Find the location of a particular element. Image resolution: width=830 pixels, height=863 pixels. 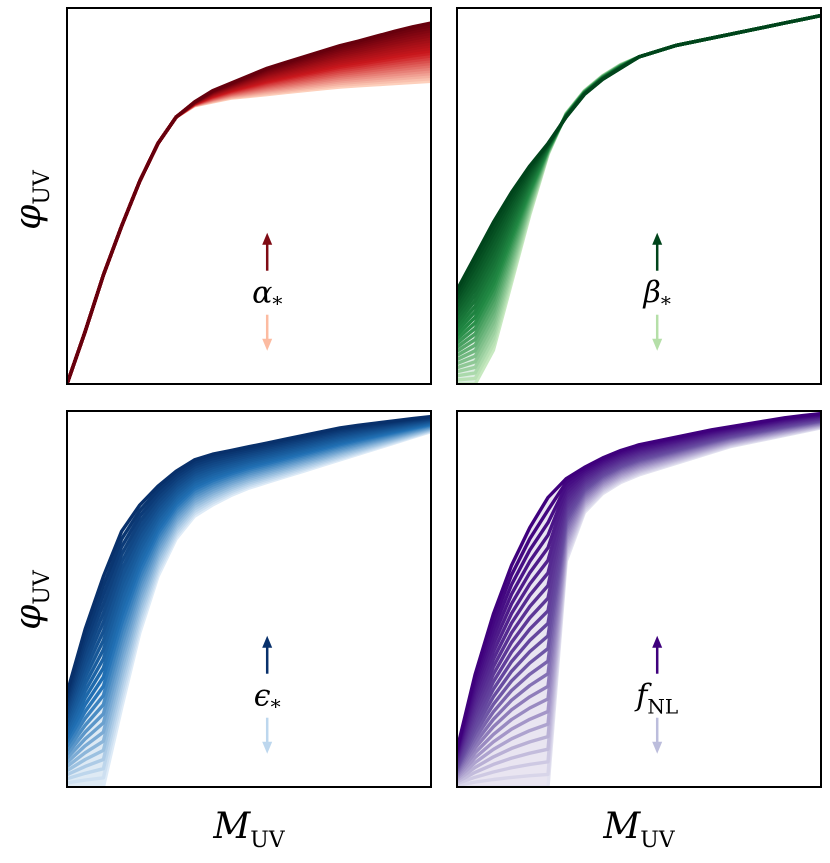

y-axis-label-top-subscript: UV is located at coordinates (42, 187).